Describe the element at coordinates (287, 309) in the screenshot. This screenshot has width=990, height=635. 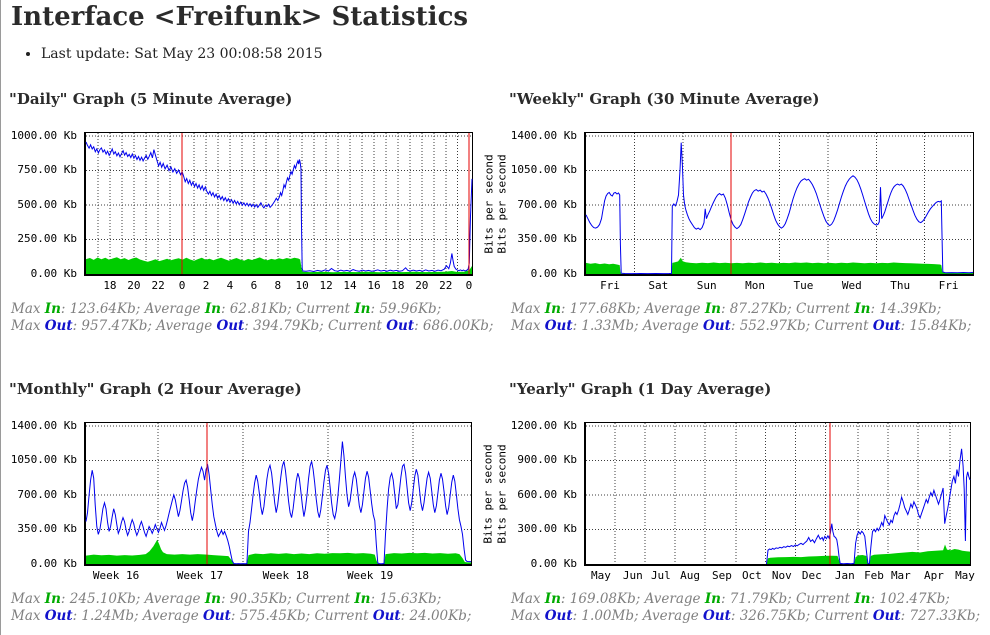
I see `stats-text: : 62.81Kb; Current` at that location.